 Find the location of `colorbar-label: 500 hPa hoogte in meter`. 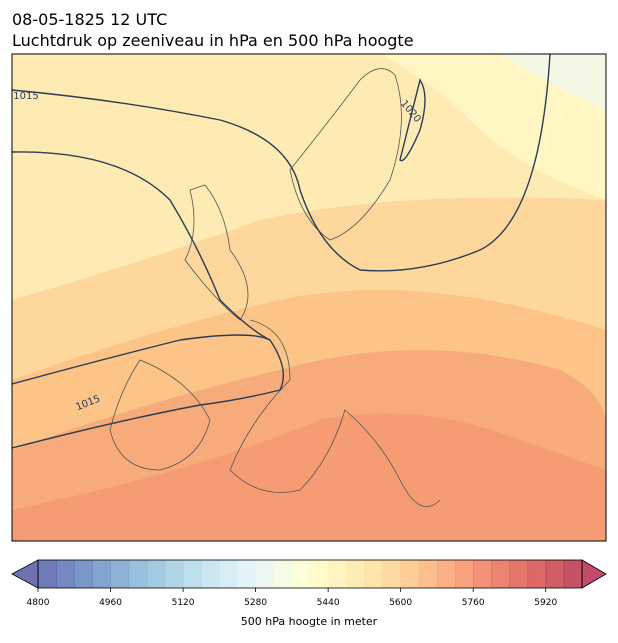

colorbar-label: 500 hPa hoogte in meter is located at coordinates (309, 621).